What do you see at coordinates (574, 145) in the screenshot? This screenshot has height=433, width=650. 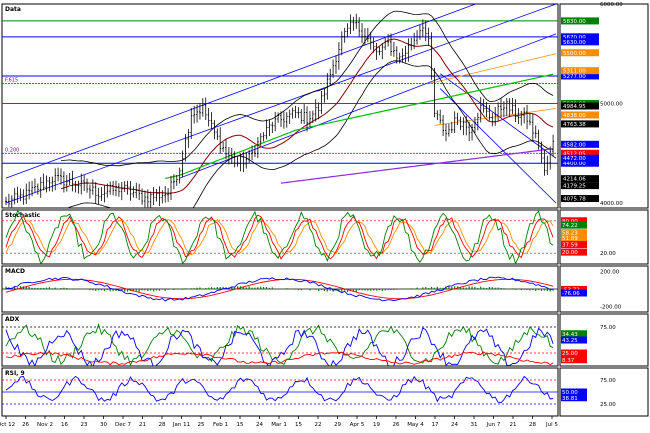 I see `price-right-label: 4582.00` at bounding box center [574, 145].